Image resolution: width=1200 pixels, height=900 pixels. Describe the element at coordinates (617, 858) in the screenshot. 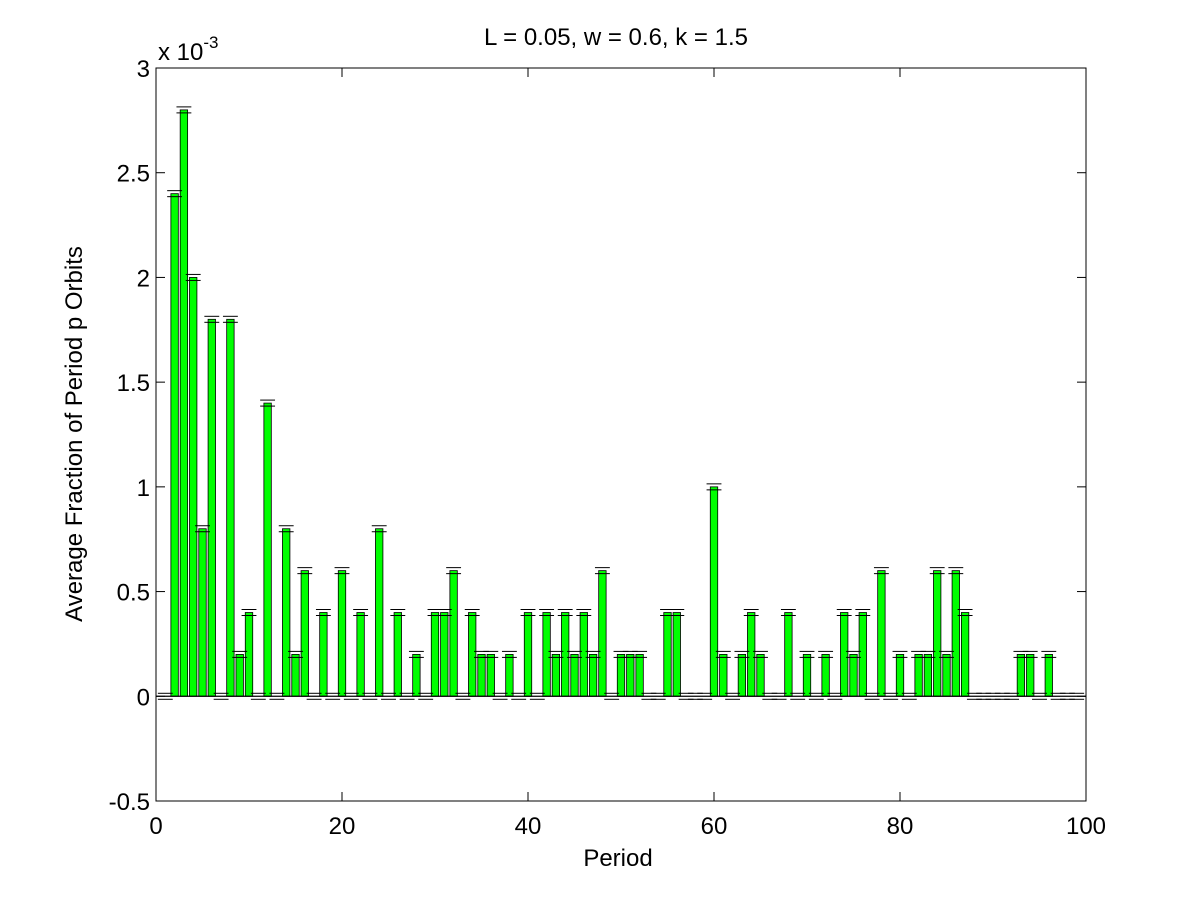

I see `x-axis-label: Period` at that location.